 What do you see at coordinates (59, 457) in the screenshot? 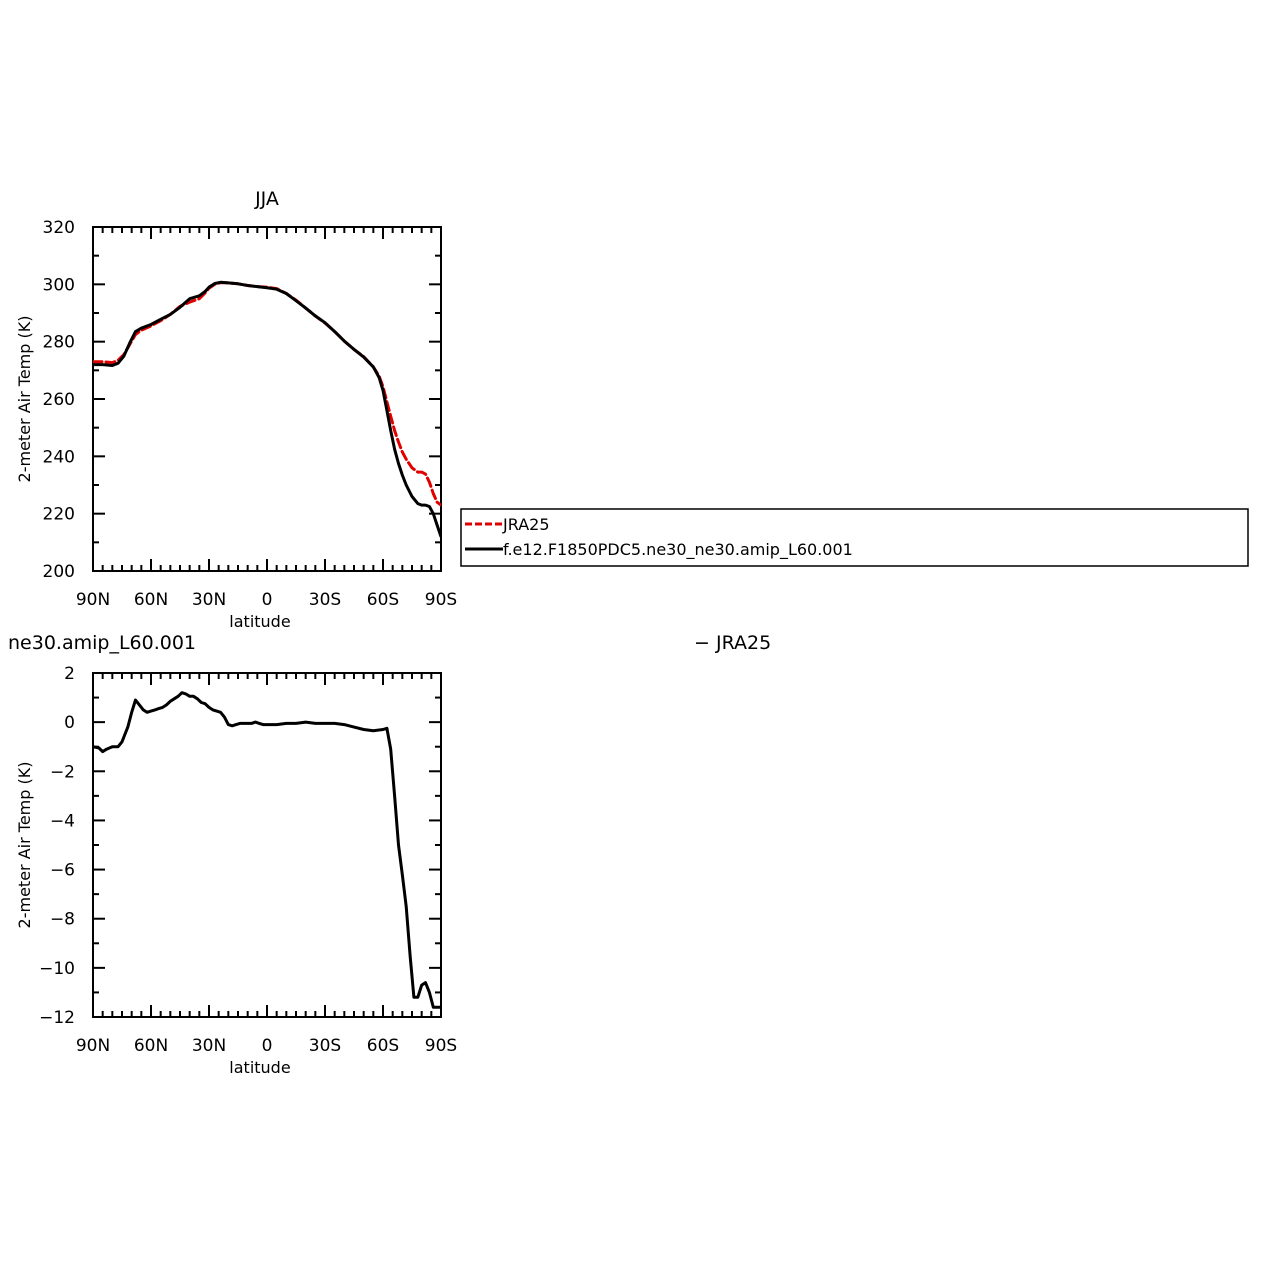
I see `y-tick-label: 240` at bounding box center [59, 457].